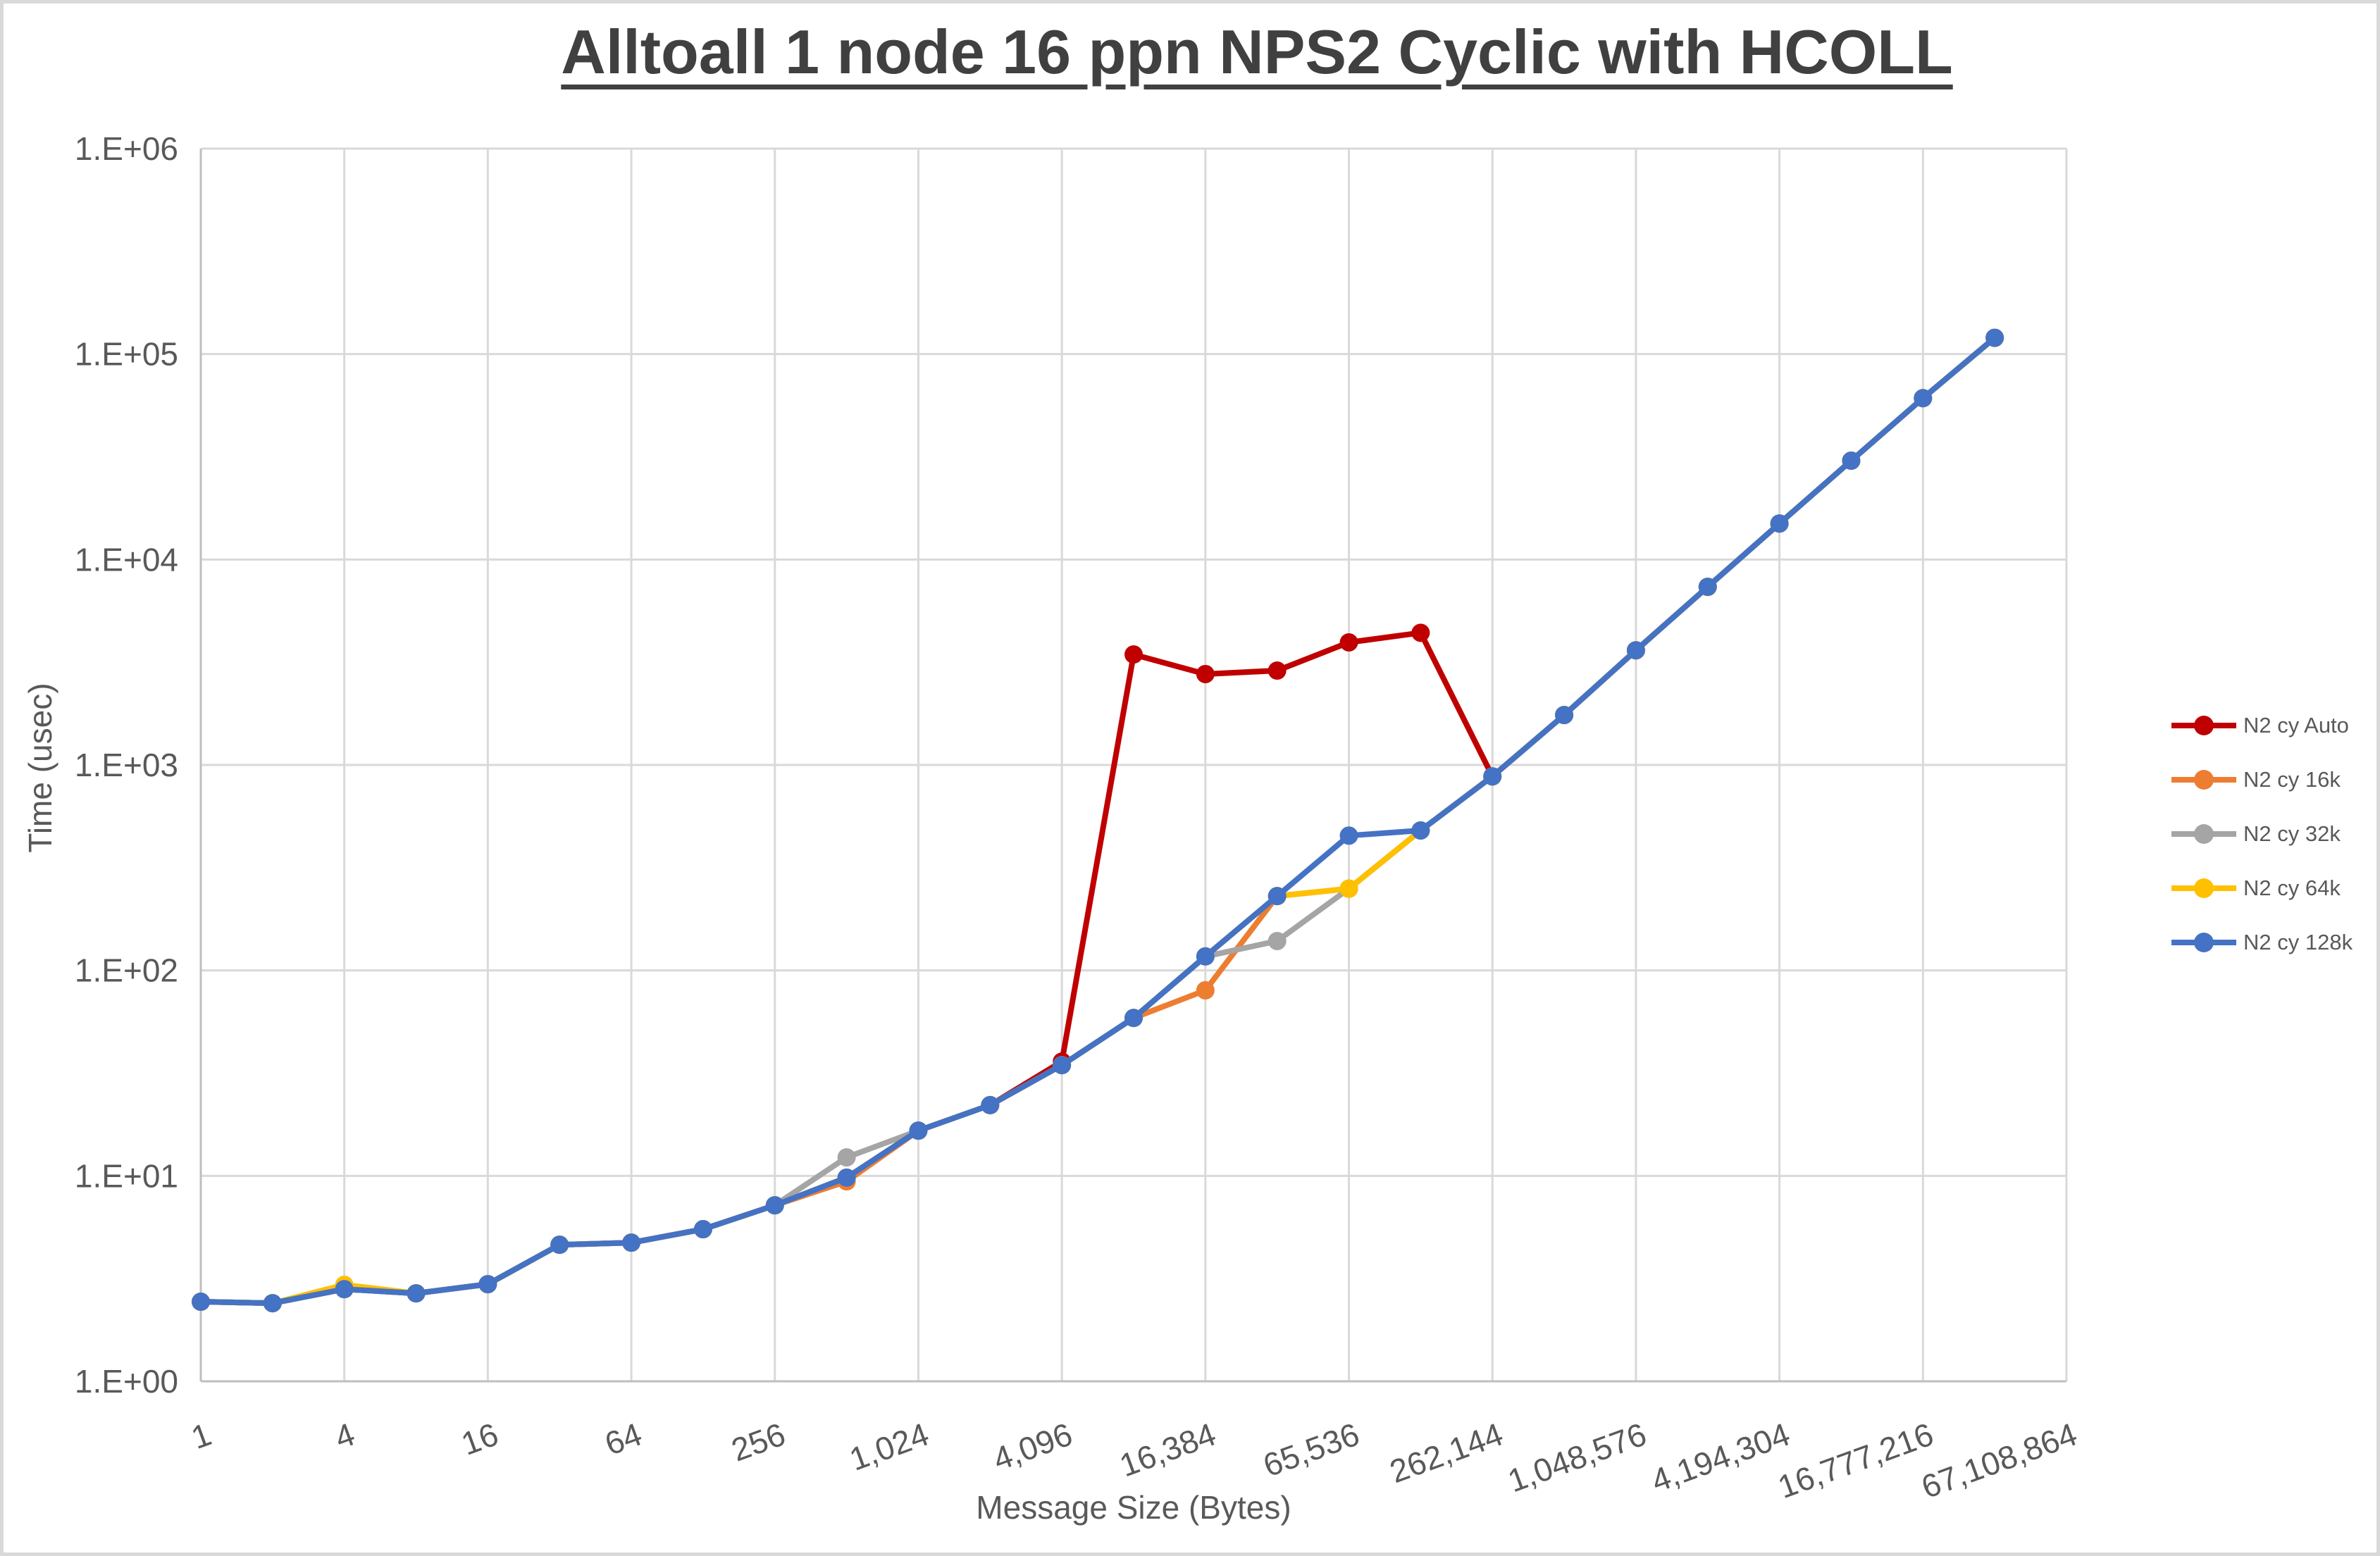  What do you see at coordinates (2292, 833) in the screenshot?
I see `legend-label: N2 cy 32k` at bounding box center [2292, 833].